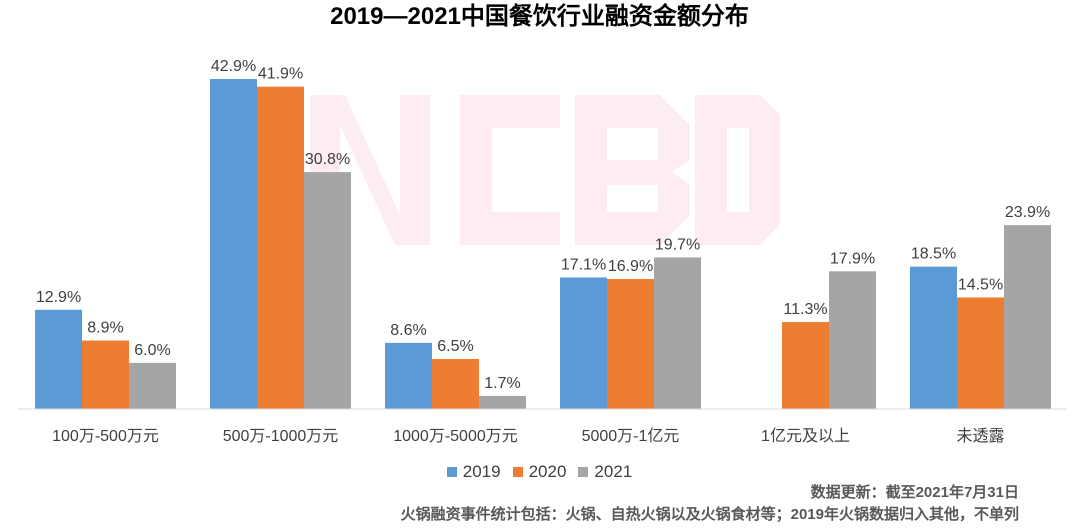  I want to click on legend-item-2021: 2021, so click(605, 472).